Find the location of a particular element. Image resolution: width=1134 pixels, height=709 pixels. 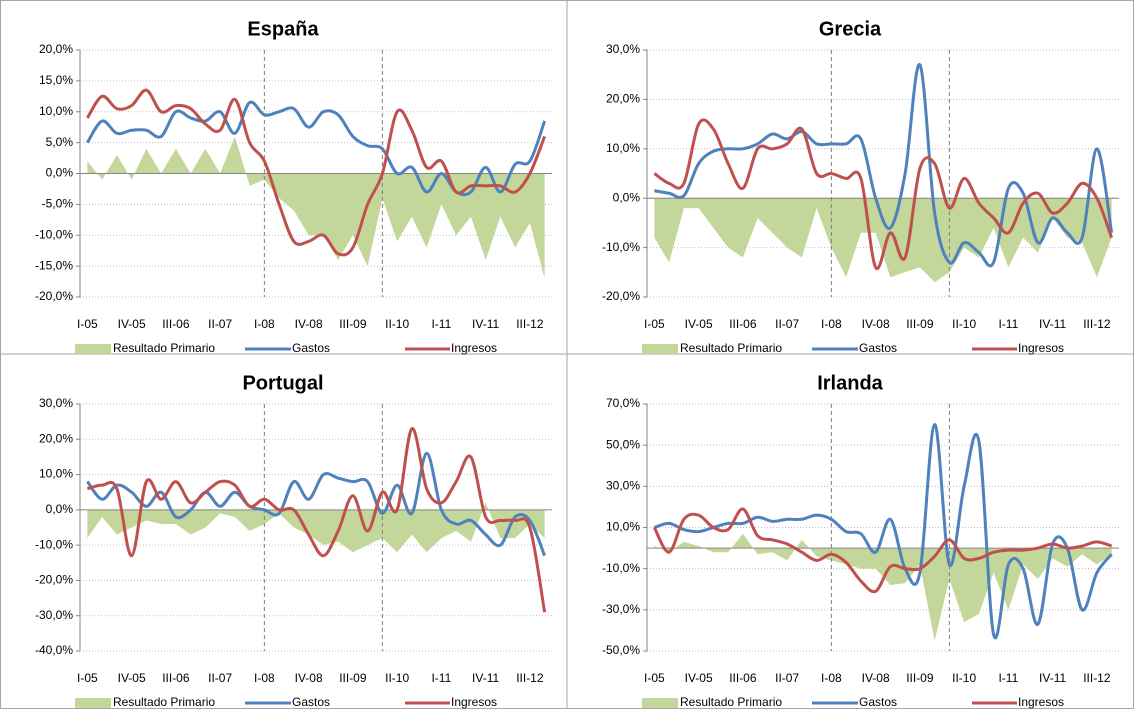

y-tick-label: -15,0% is located at coordinates (54, 265).